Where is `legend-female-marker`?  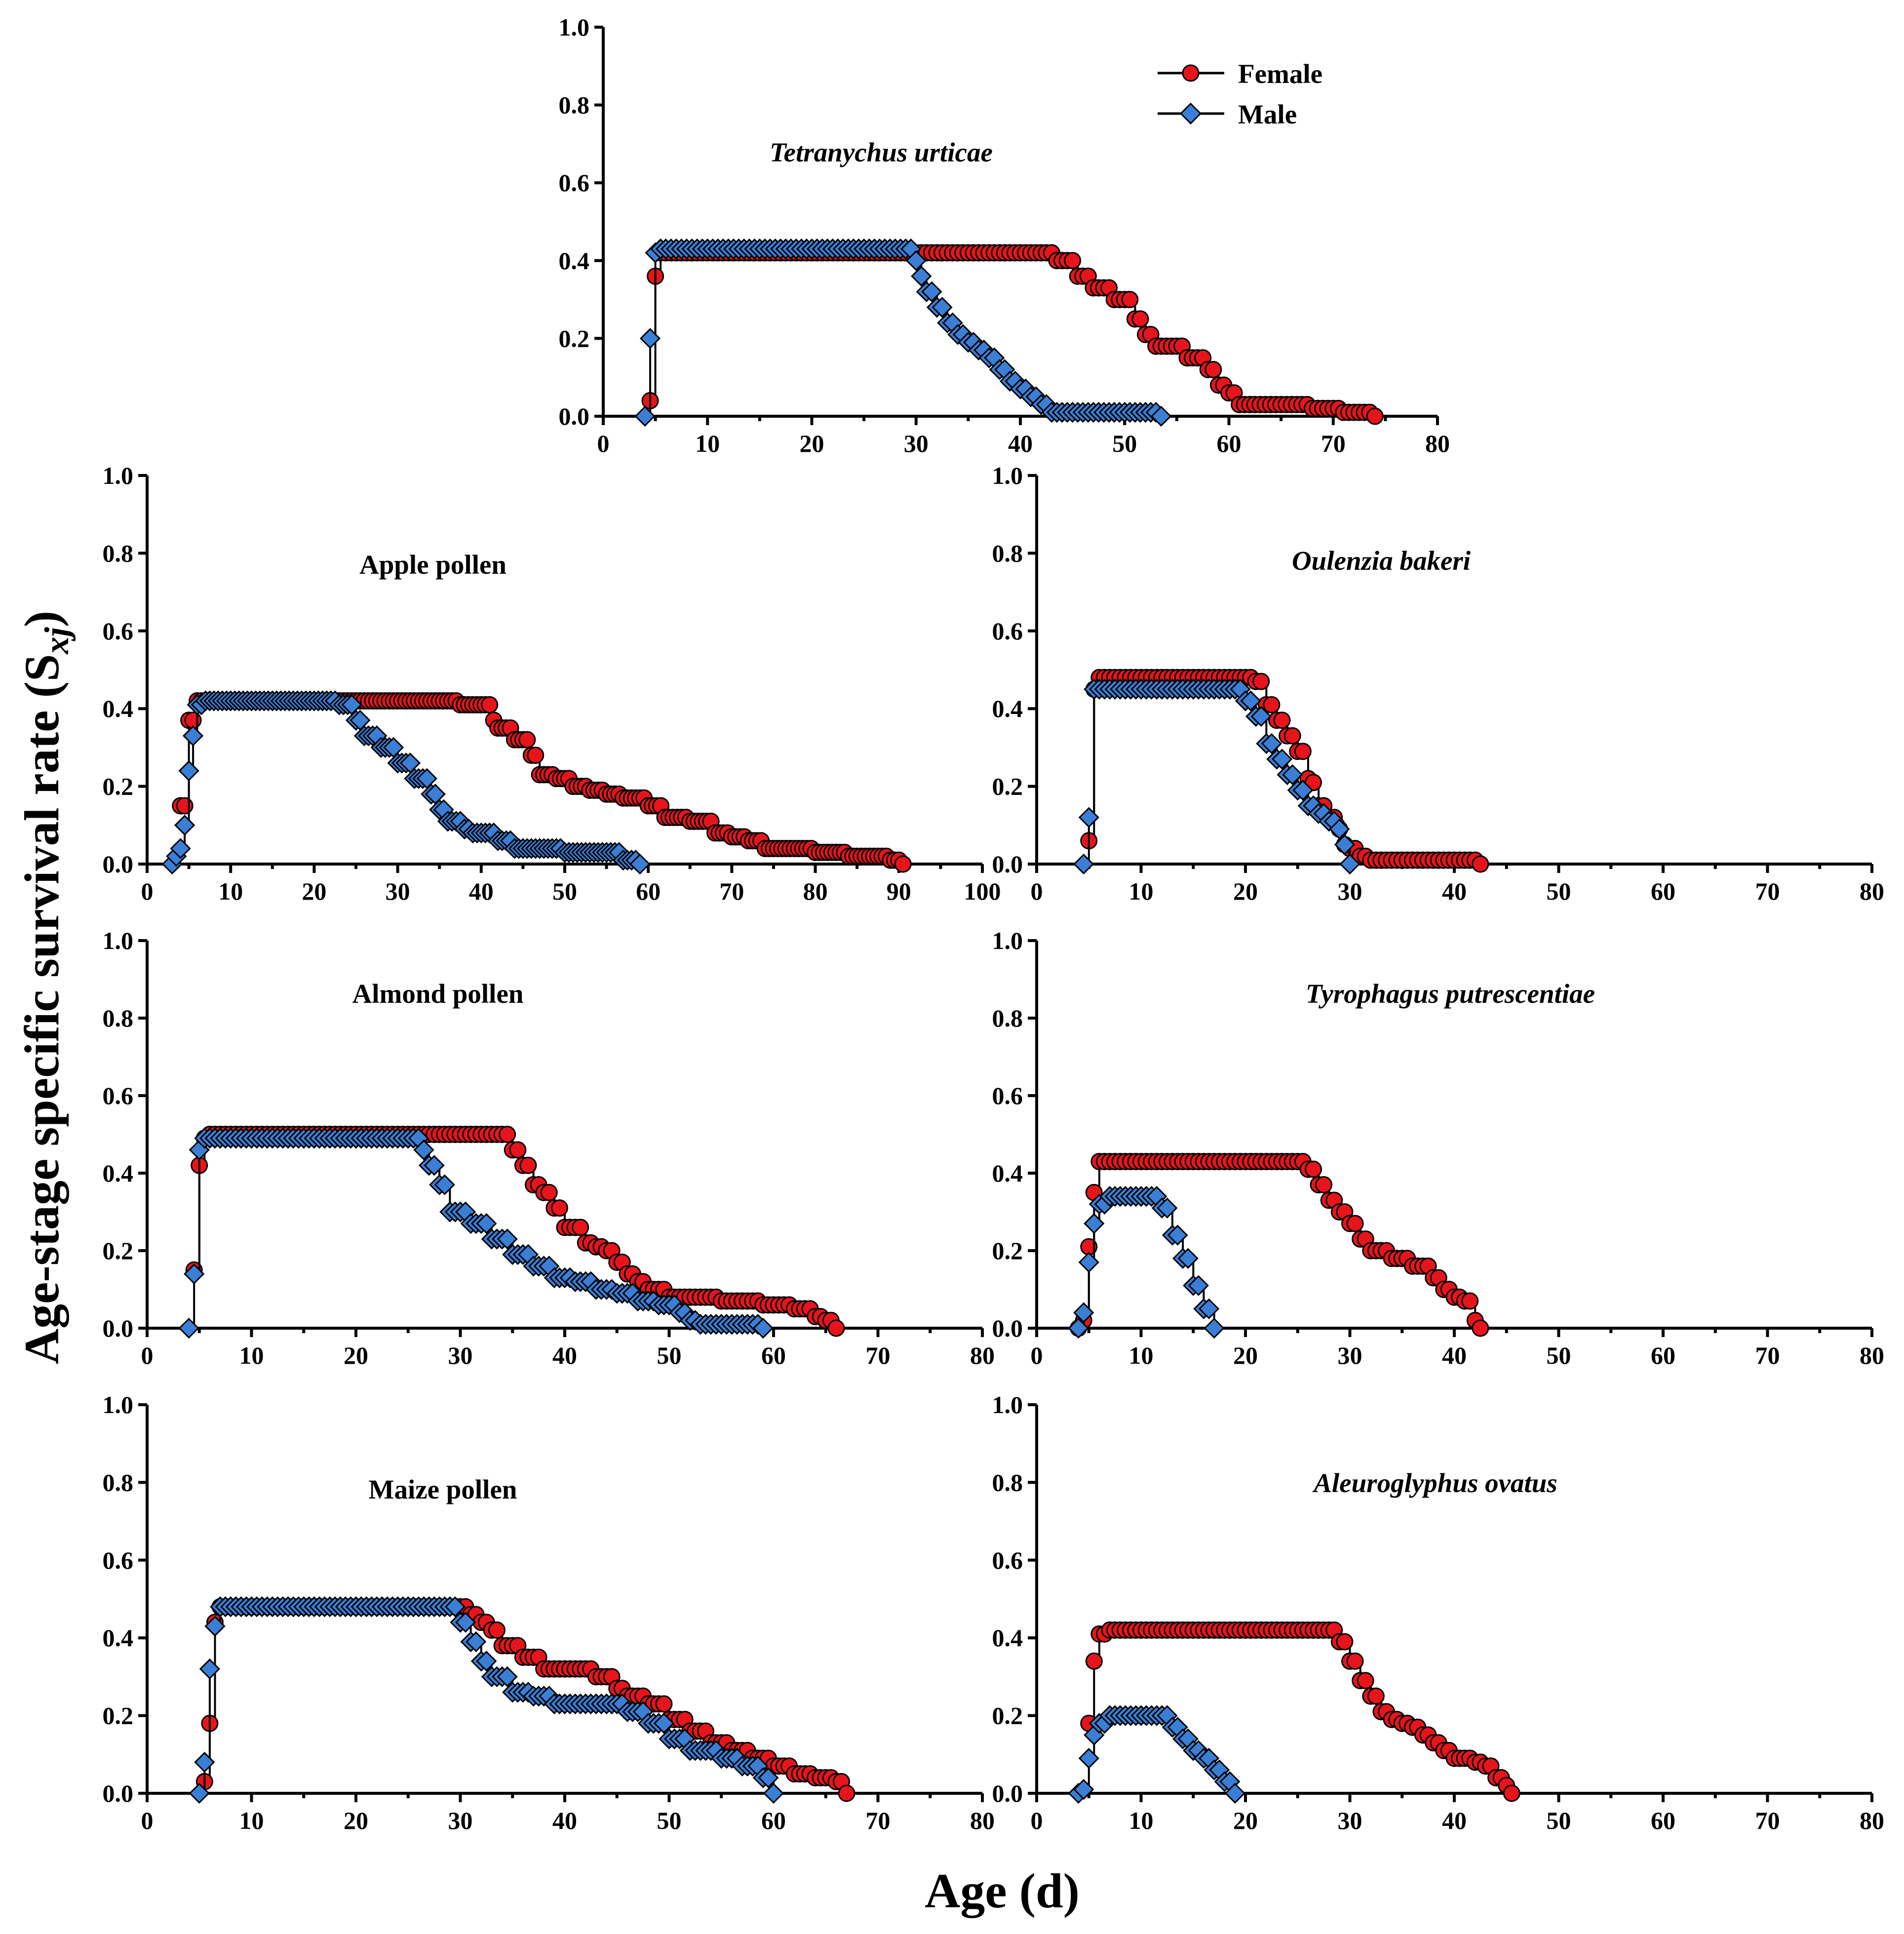
legend-female-marker is located at coordinates (1191, 73).